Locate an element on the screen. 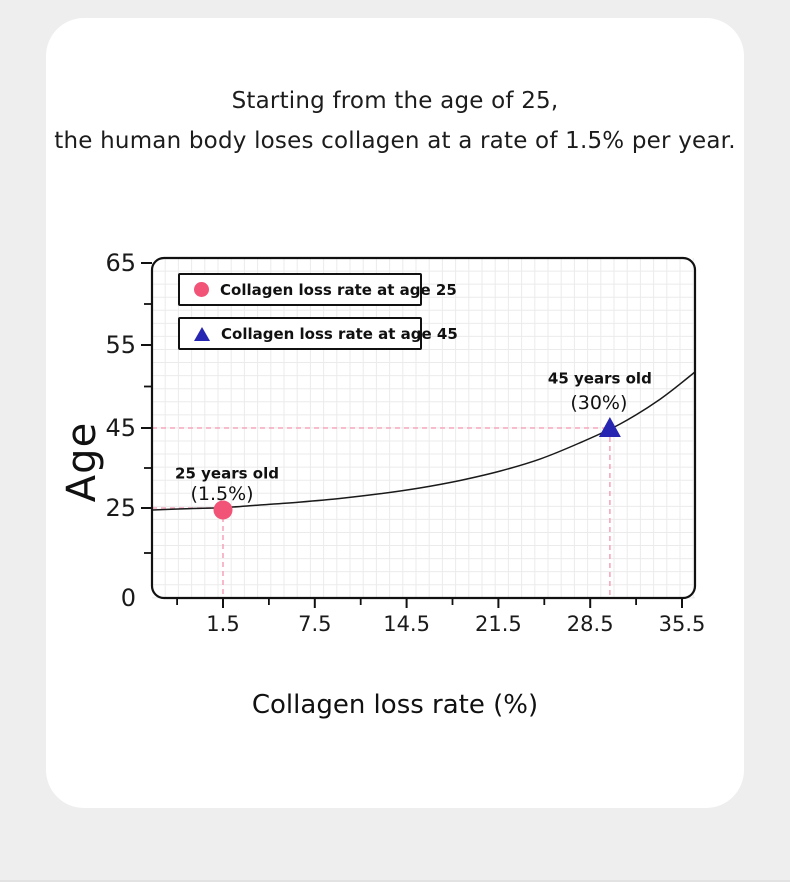 This screenshot has width=790, height=882. annotation-age-45-value: (30%) is located at coordinates (599, 403).